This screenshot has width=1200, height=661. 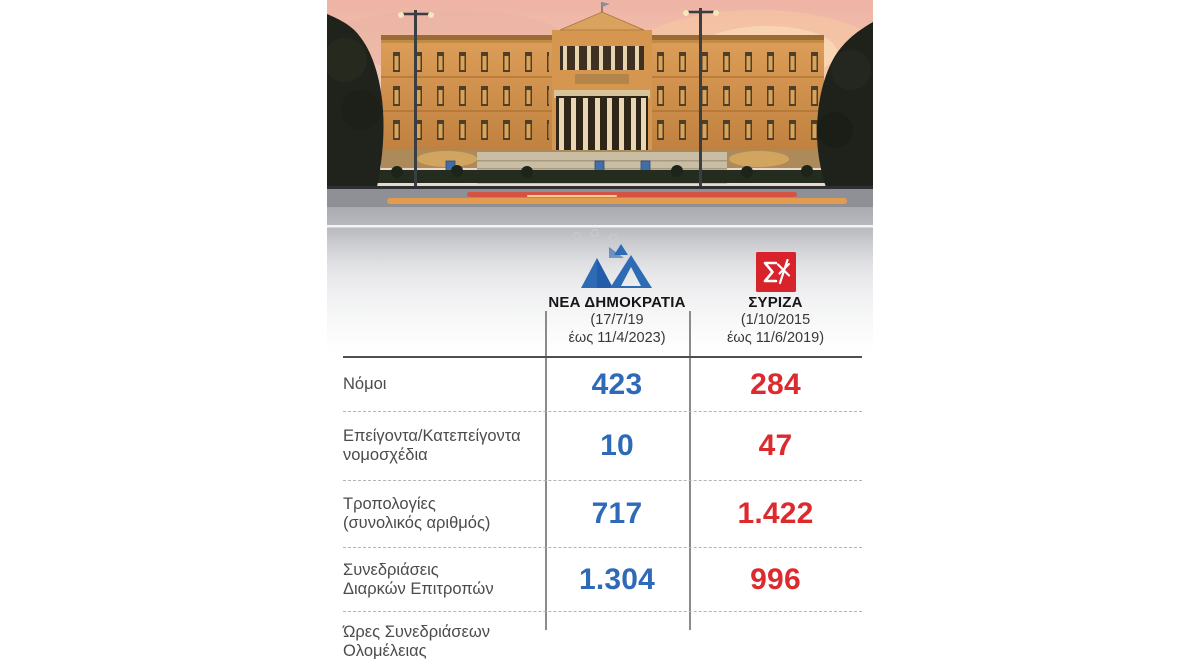 I want to click on syriza-value: 284, so click(x=775, y=384).